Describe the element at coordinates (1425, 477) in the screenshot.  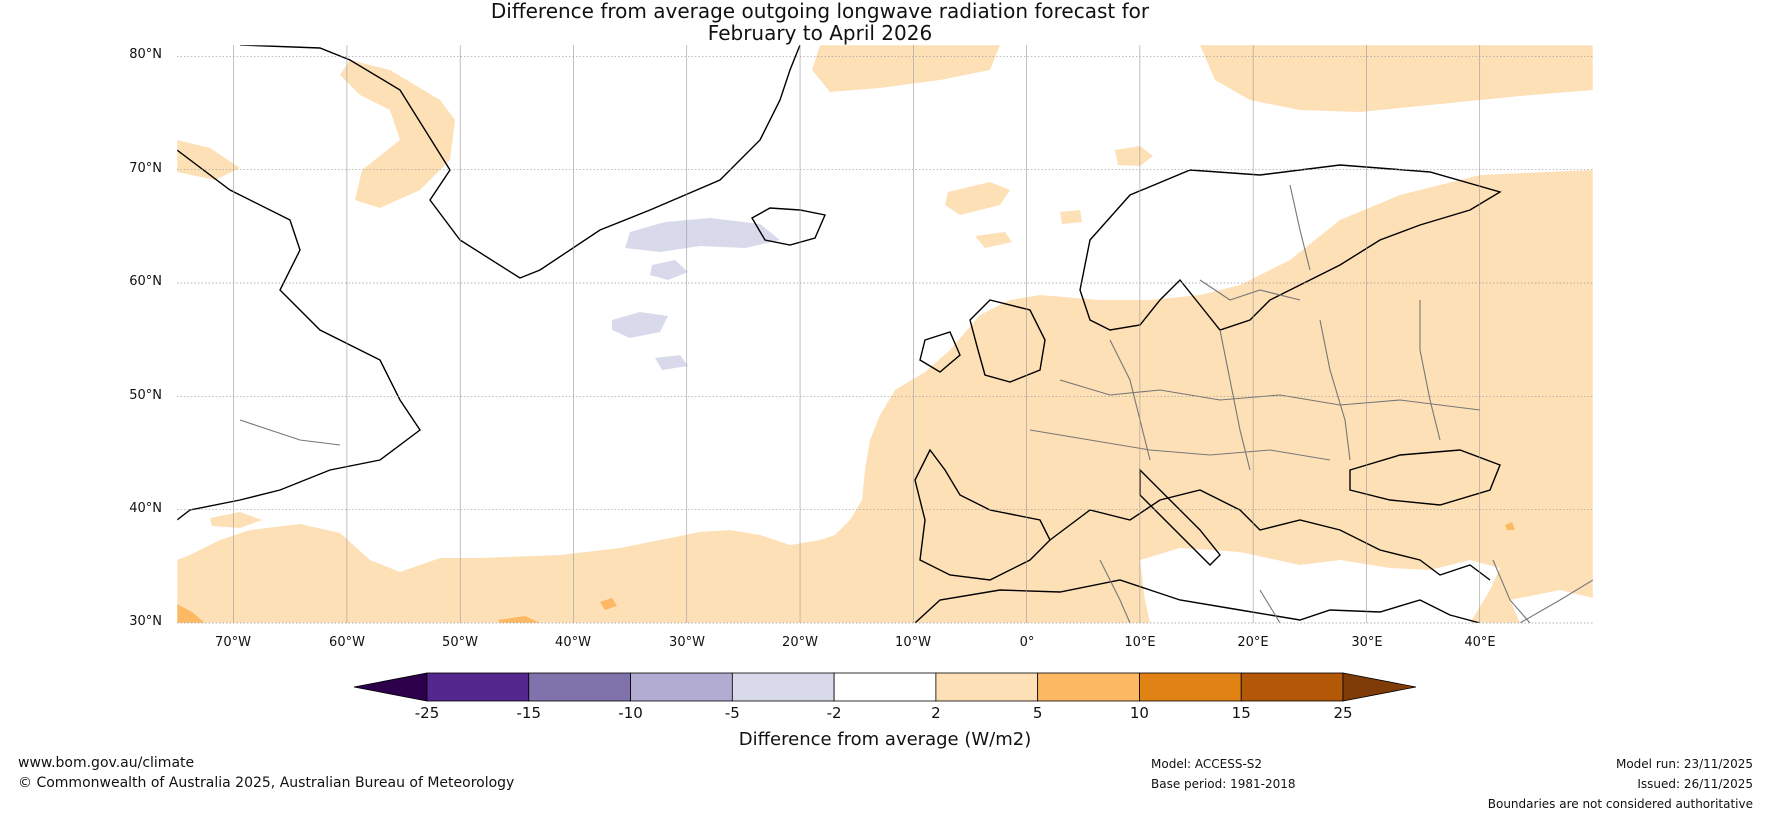
I see `coastline-black-sea` at that location.